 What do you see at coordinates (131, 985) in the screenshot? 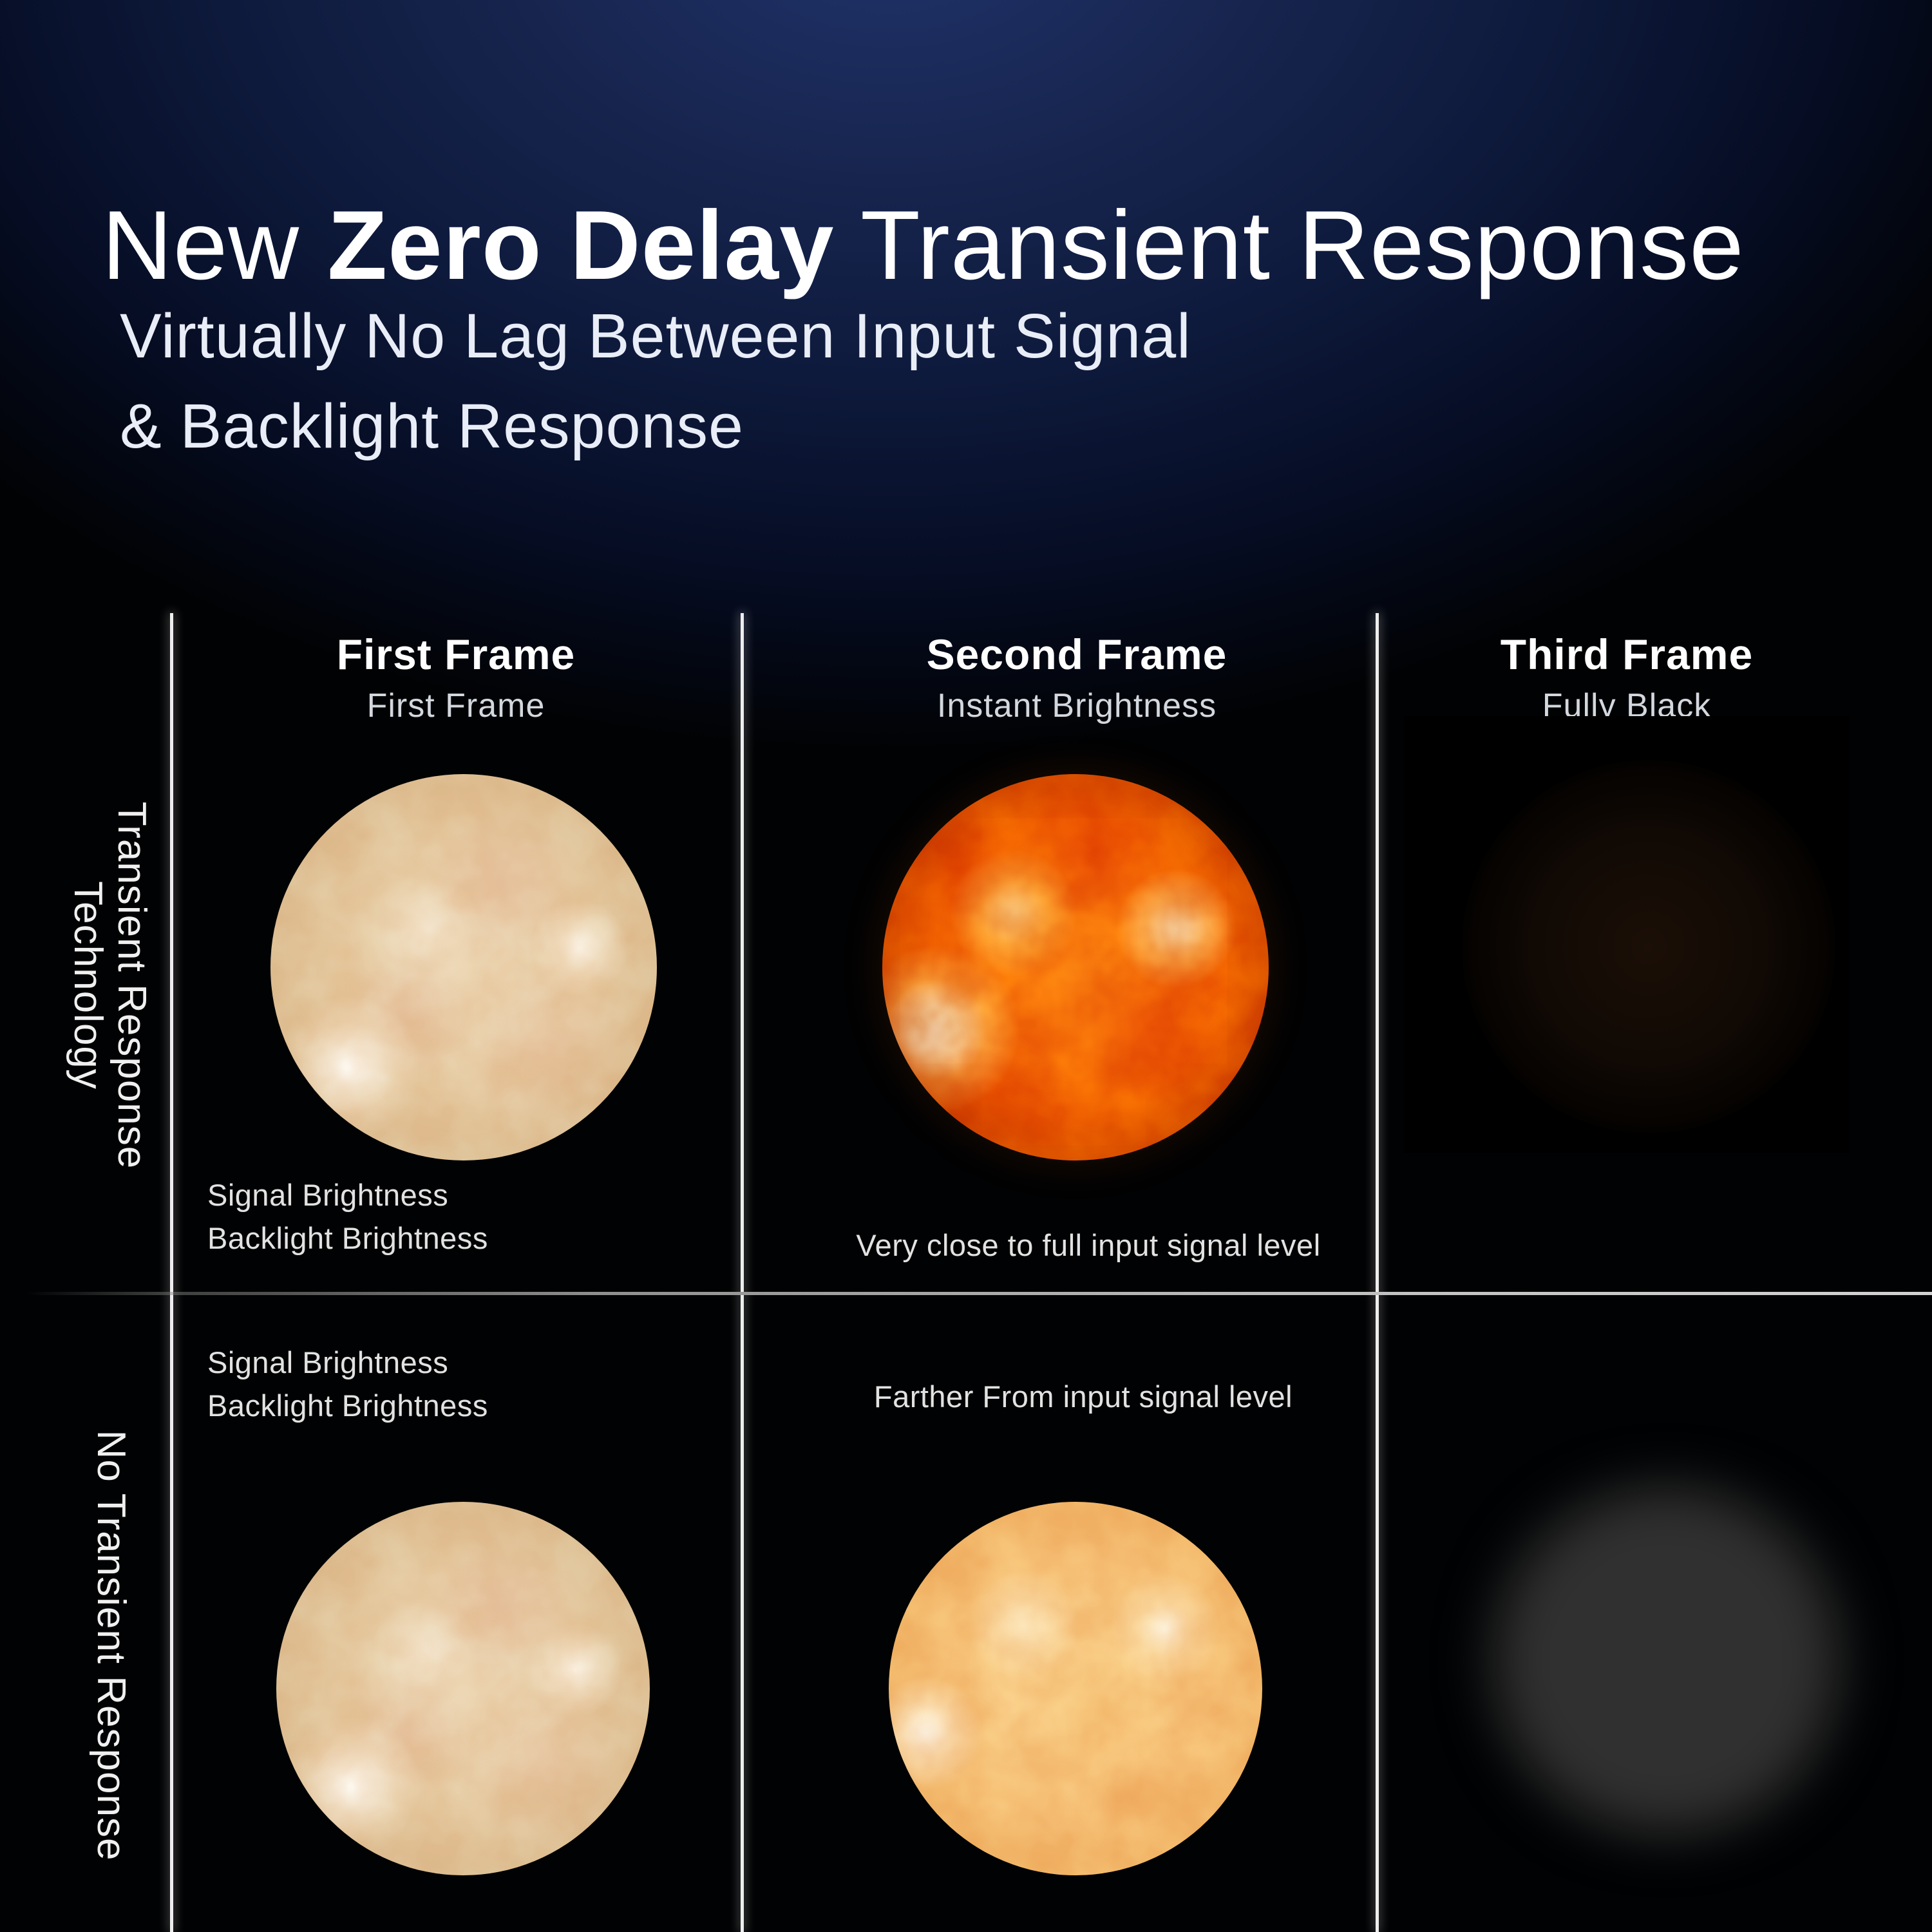
I see `row-label-line1: Transient Response` at bounding box center [131, 985].